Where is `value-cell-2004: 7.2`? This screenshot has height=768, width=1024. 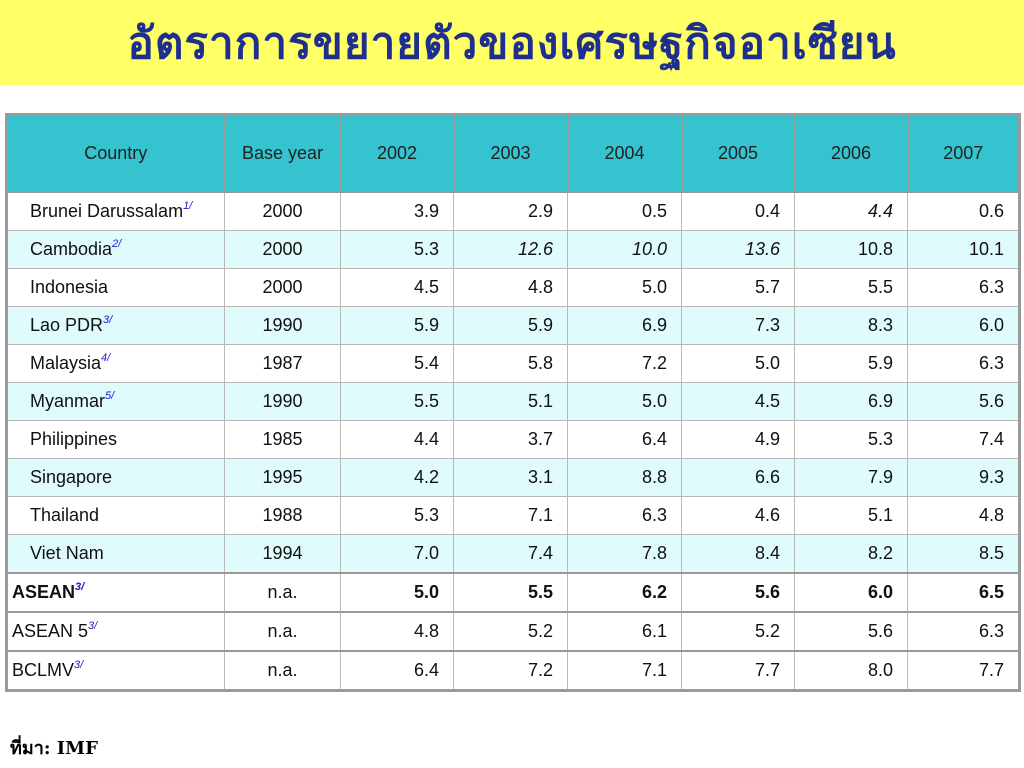
value-cell-2004: 7.2 is located at coordinates (624, 363).